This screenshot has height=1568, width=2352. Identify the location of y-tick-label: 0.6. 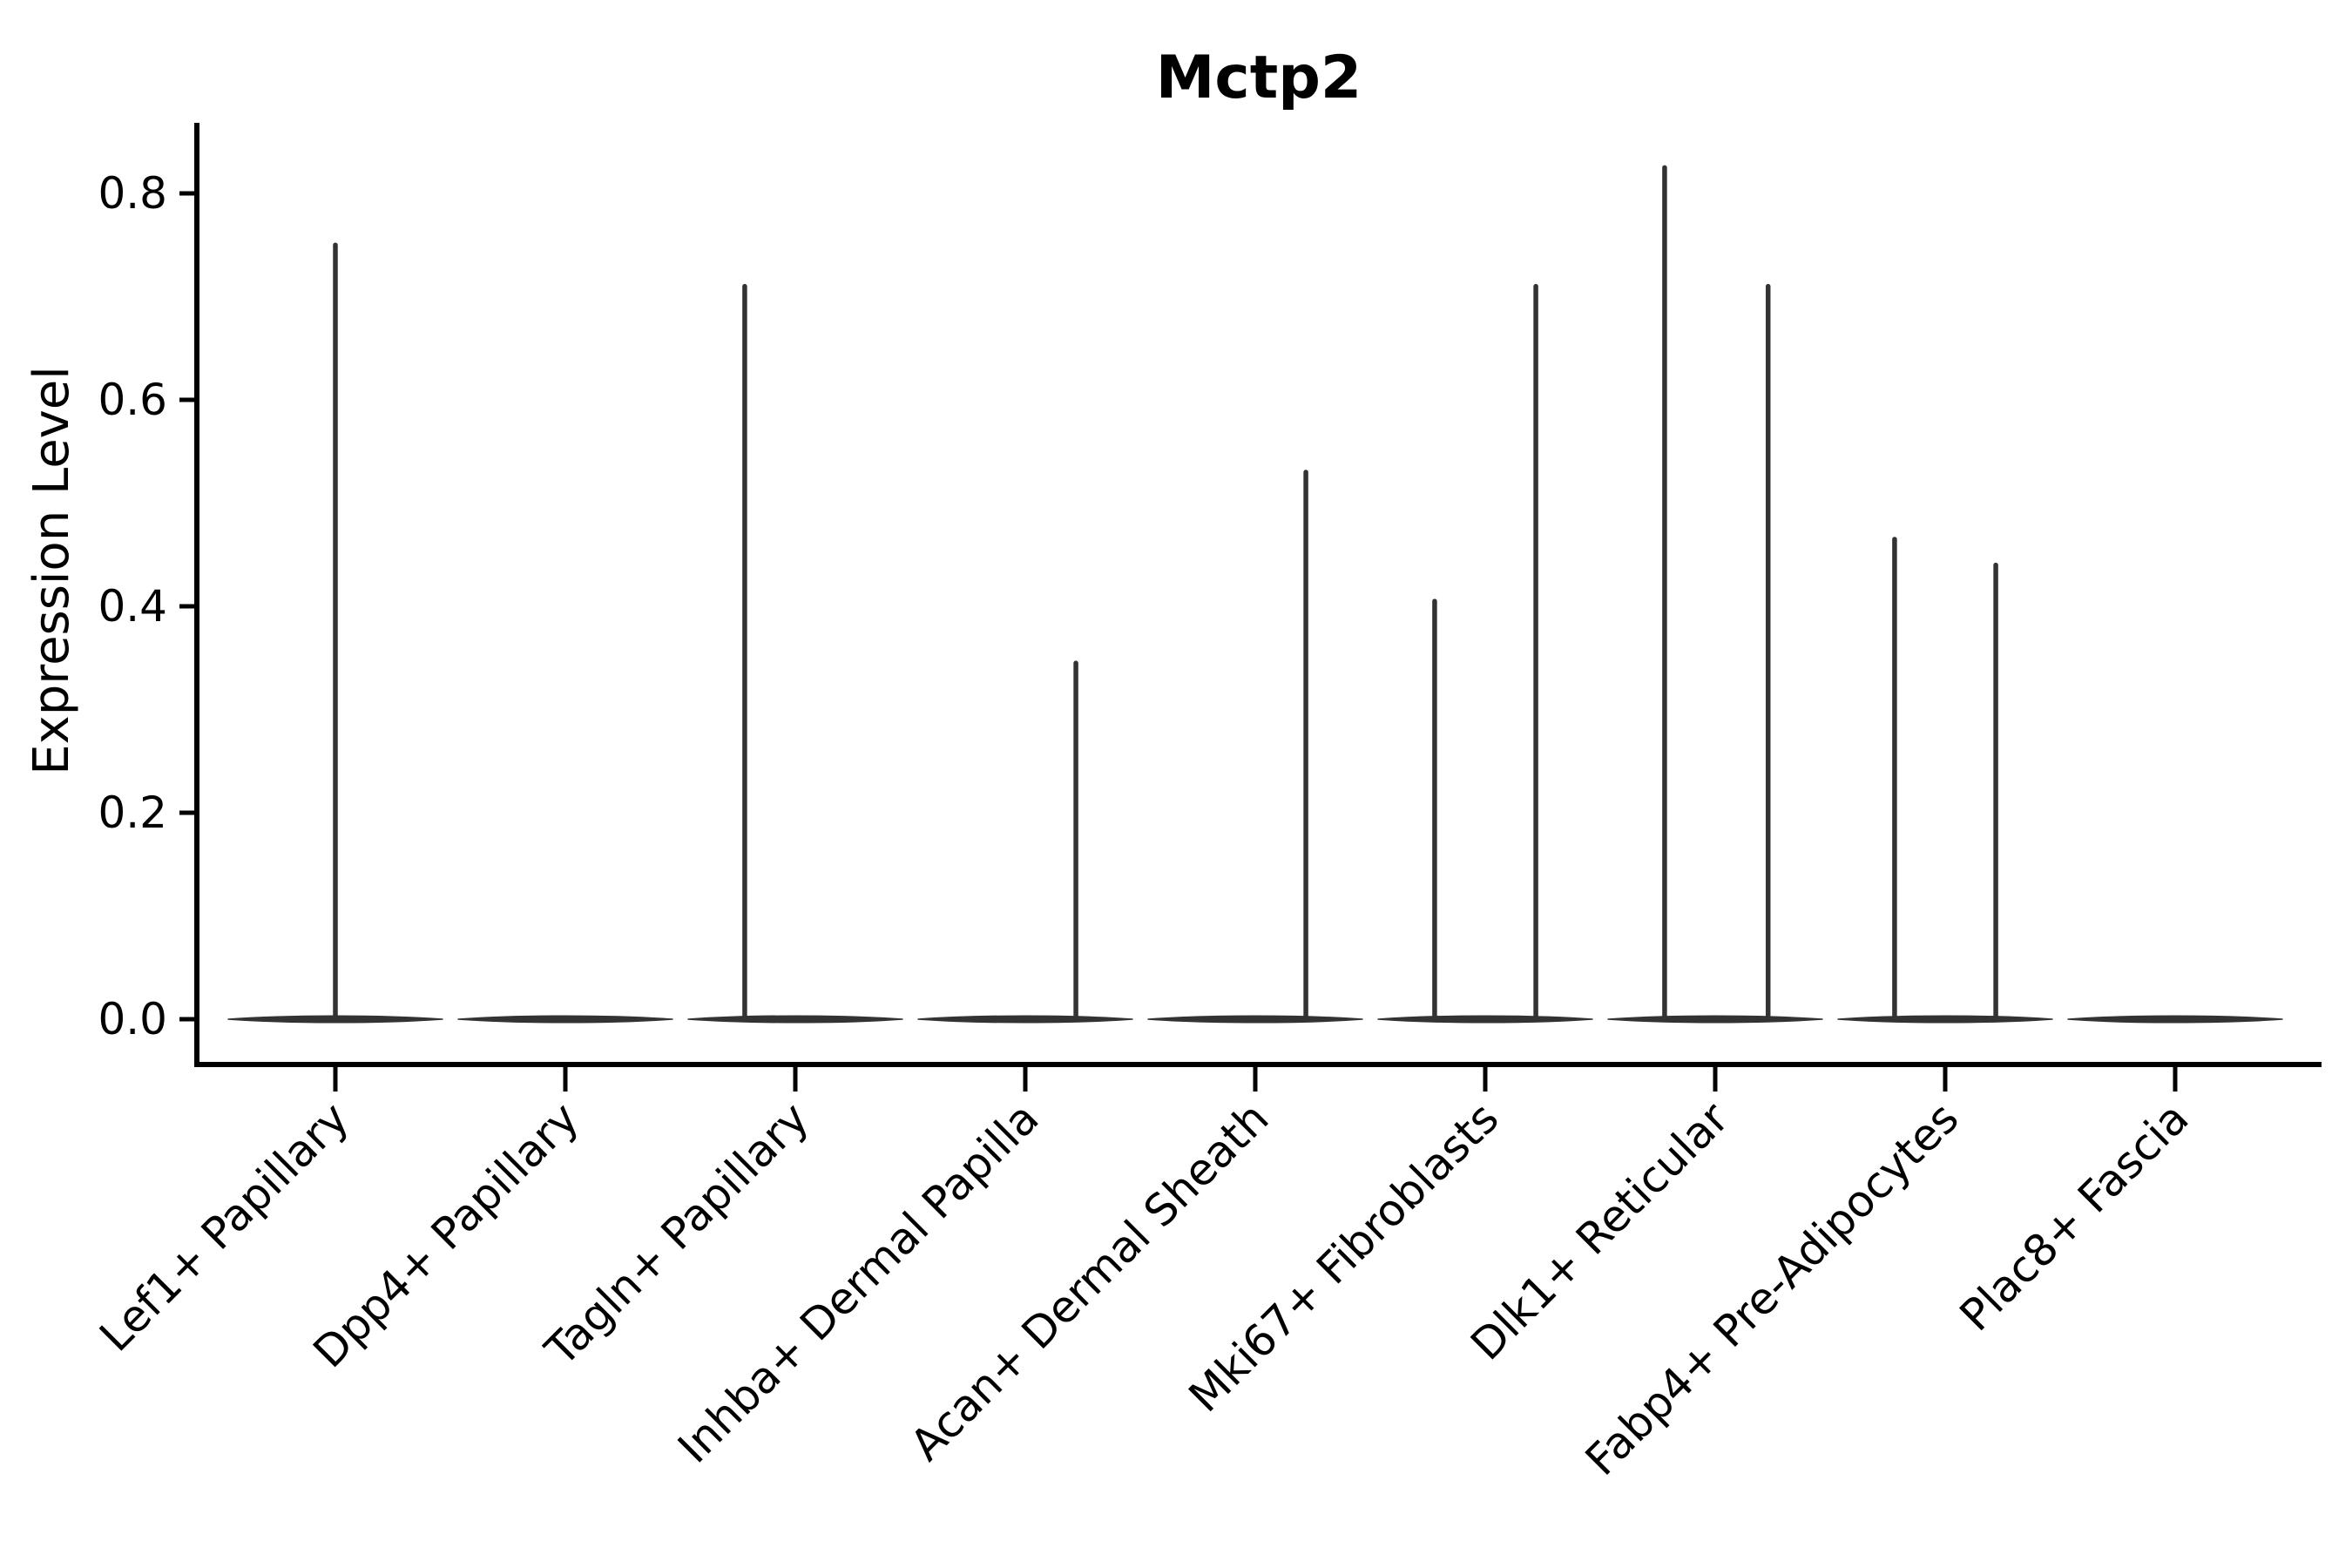
(132, 400).